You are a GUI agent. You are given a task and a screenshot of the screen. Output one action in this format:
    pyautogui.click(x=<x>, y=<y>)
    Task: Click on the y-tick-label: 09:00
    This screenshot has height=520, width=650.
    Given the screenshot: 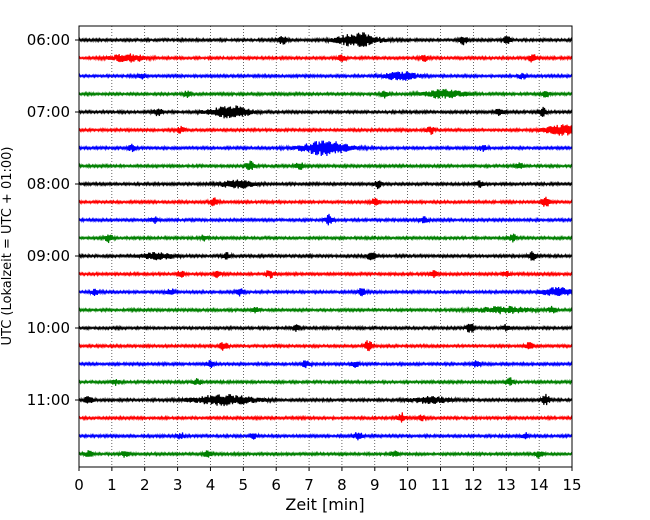 What is the action you would take?
    pyautogui.click(x=48, y=256)
    